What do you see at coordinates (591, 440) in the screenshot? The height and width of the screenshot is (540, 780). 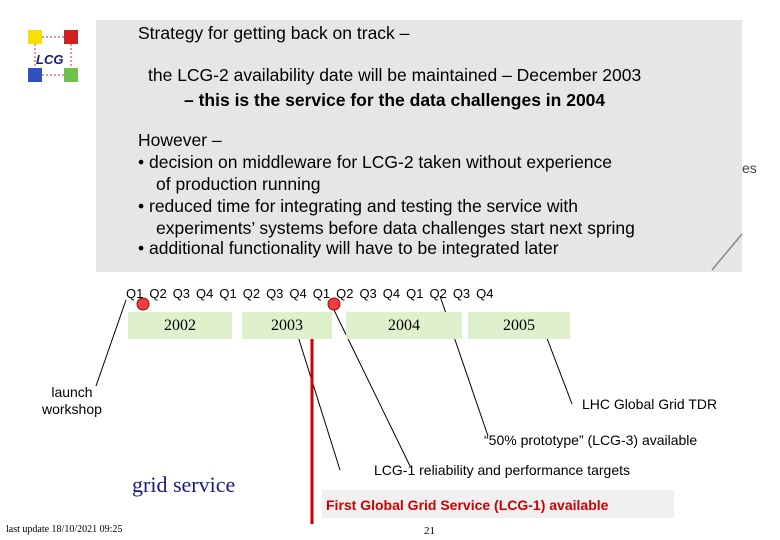 I see `prototype-label: “50% prototype” (LCG-3) available` at bounding box center [591, 440].